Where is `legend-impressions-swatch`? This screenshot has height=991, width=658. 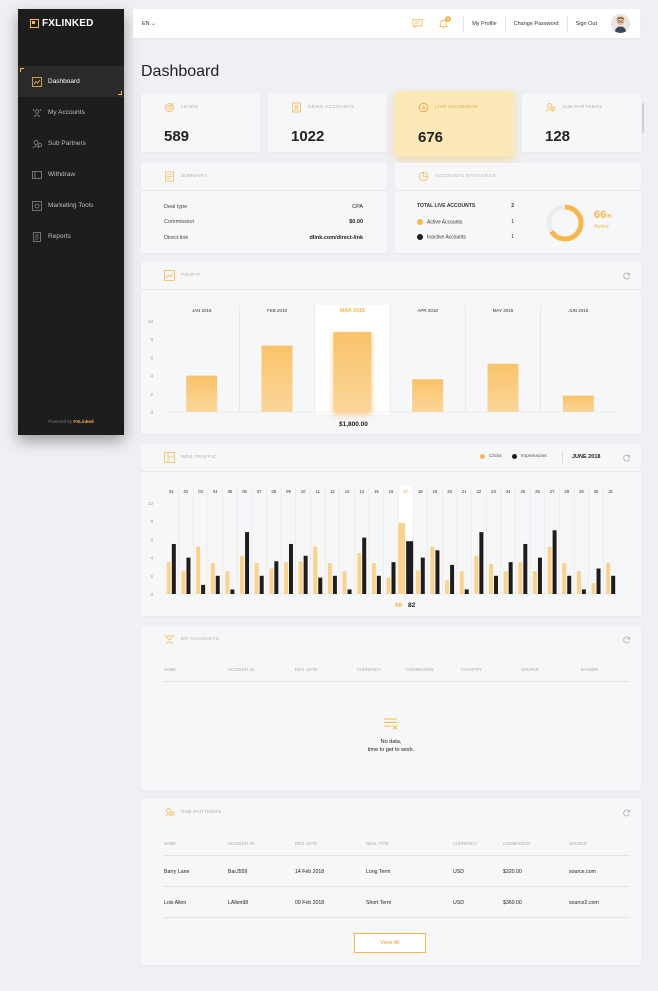
legend-impressions-swatch is located at coordinates (514, 456).